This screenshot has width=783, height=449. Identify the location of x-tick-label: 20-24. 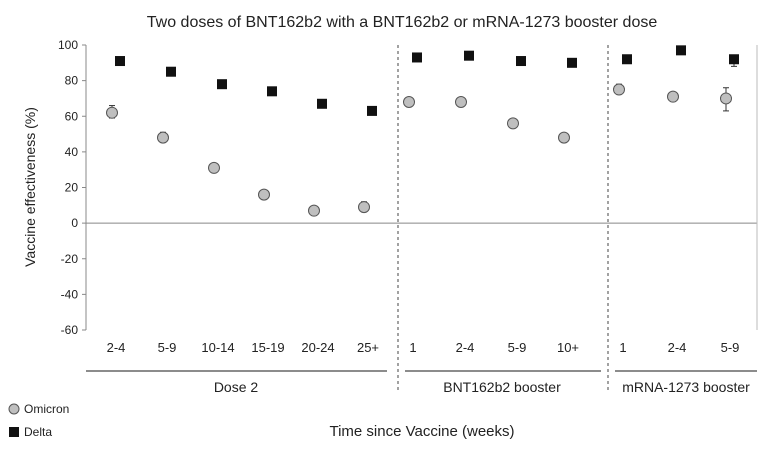
(317, 347).